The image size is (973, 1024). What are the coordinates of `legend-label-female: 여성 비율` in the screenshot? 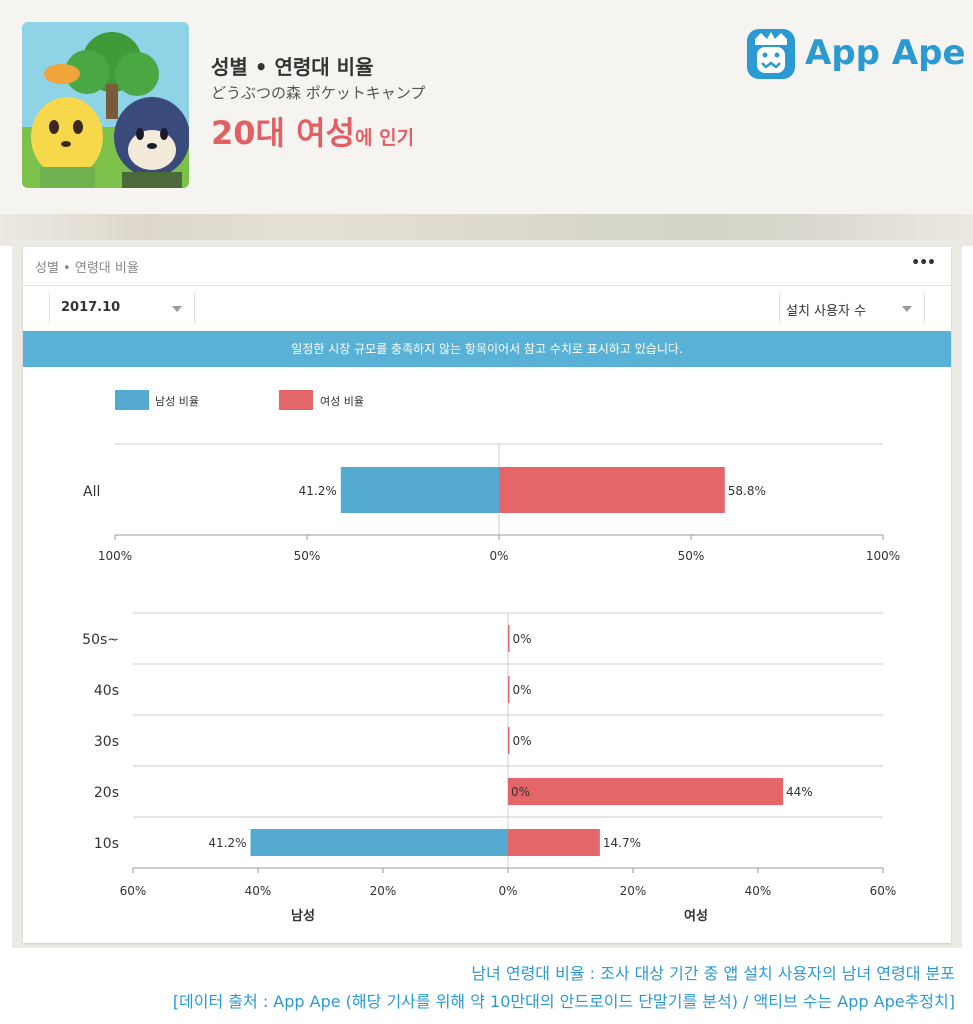 It's located at (342, 401).